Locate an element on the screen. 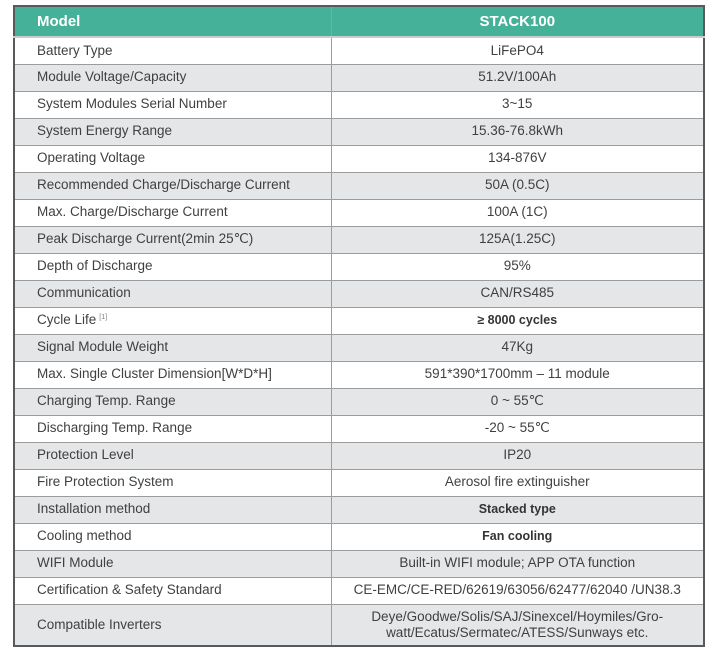 This screenshot has width=712, height=672. table-row: Depth of Discharge 95% is located at coordinates (359, 266).